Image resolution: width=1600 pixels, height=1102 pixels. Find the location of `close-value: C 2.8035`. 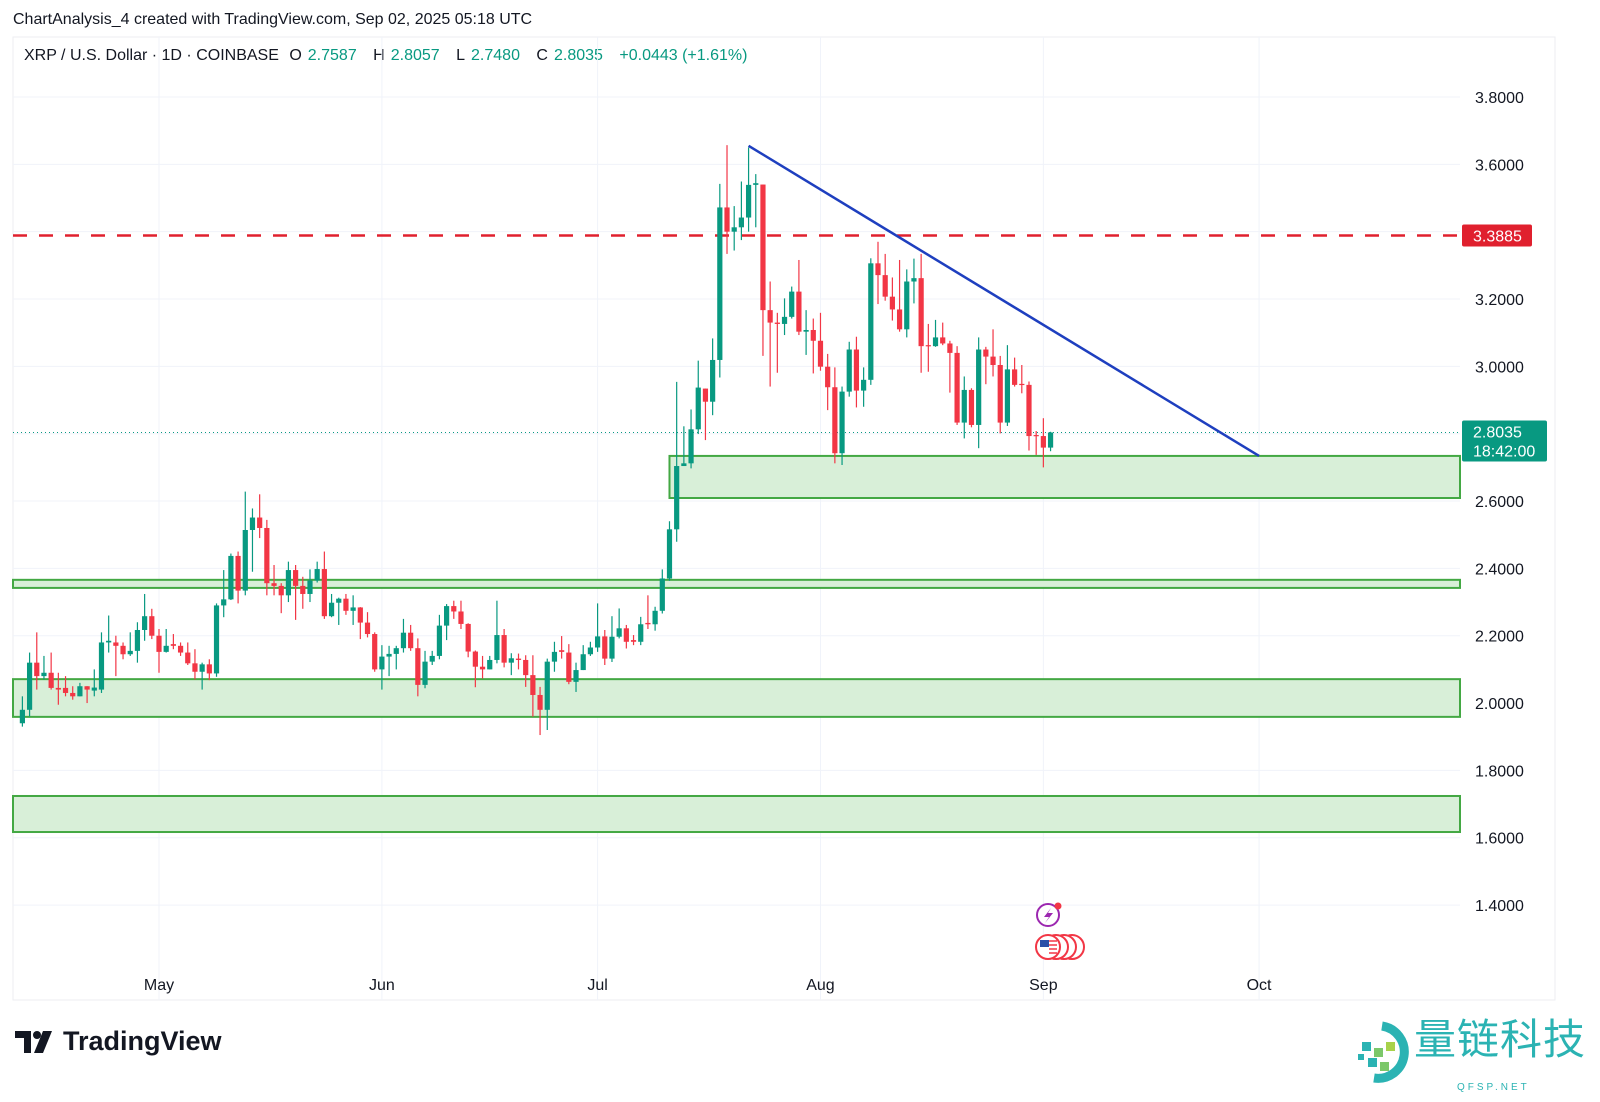

close-value: C 2.8035 is located at coordinates (572, 55).